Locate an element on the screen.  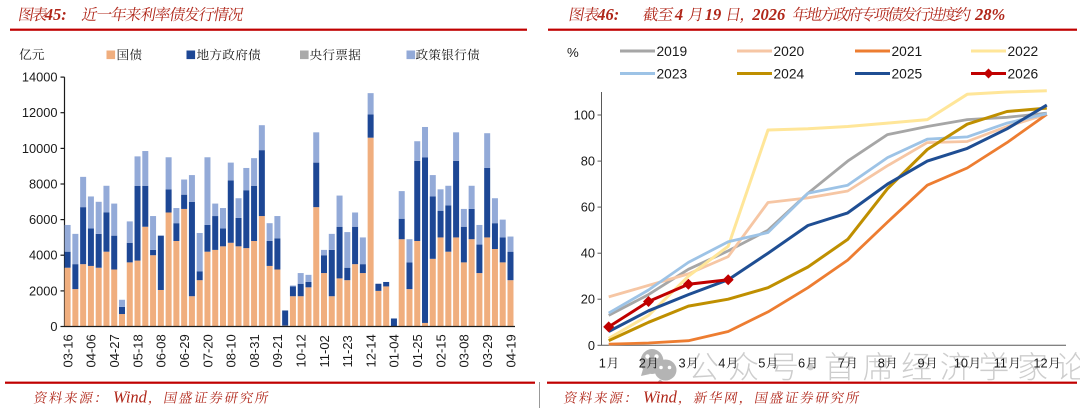
svg-text: 03-08 is located at coordinates (464, 350).